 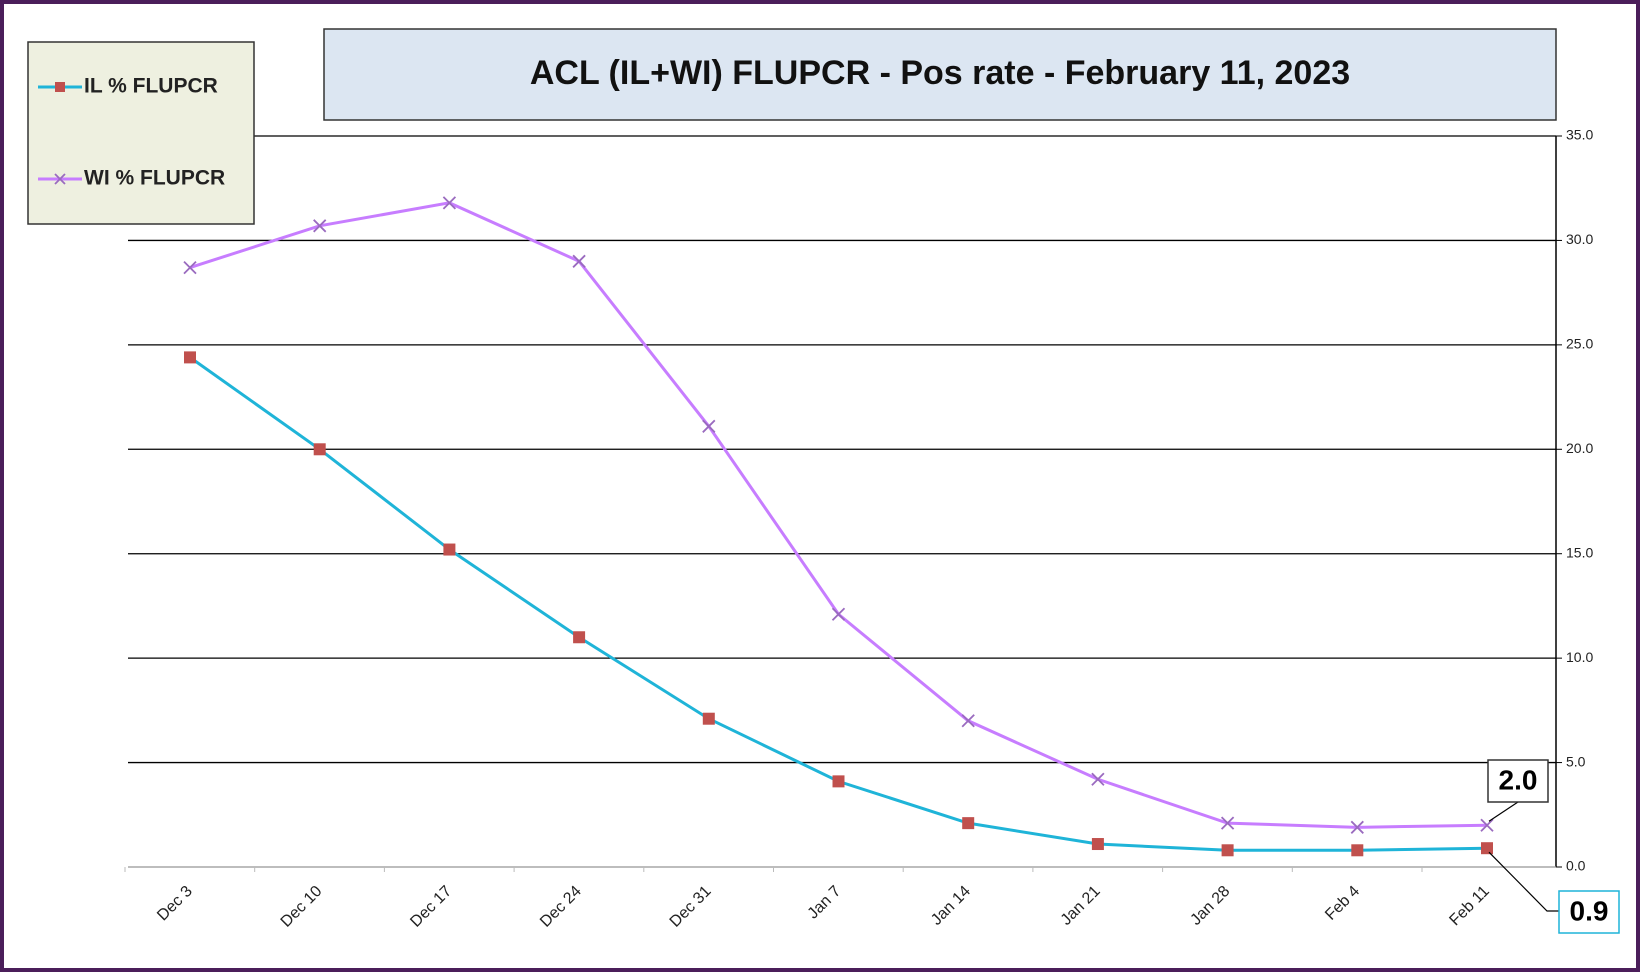 What do you see at coordinates (1579, 448) in the screenshot?
I see `y-tick-label: 20.0` at bounding box center [1579, 448].